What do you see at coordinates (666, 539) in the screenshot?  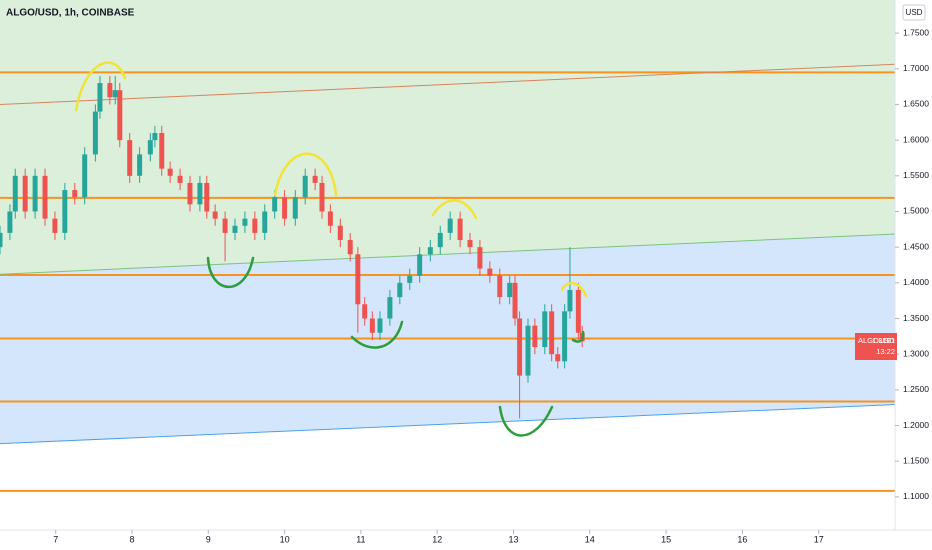 I see `x-tick-label: 15` at bounding box center [666, 539].